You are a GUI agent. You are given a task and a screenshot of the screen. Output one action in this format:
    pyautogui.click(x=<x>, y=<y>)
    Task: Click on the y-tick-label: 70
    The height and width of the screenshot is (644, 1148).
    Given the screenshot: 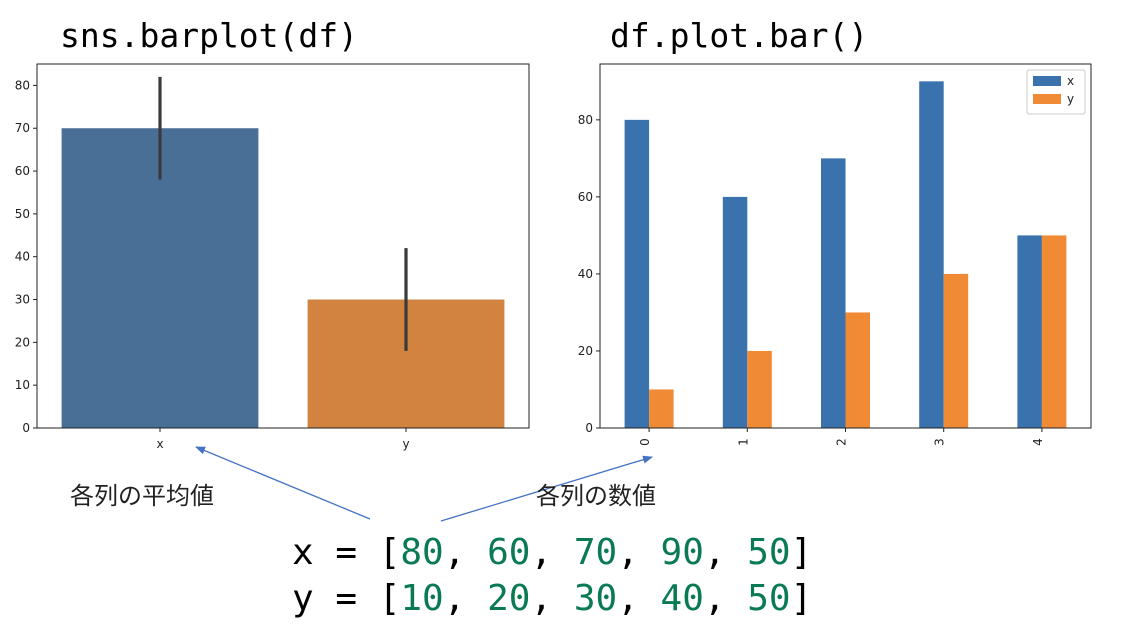 What is the action you would take?
    pyautogui.click(x=22, y=128)
    